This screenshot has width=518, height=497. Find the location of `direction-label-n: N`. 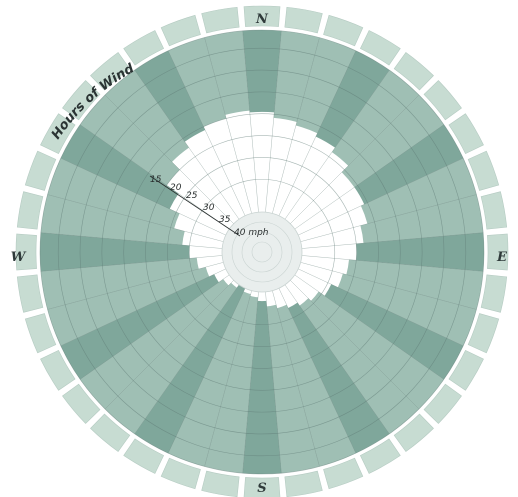

direction-label-n: N is located at coordinates (262, 19).